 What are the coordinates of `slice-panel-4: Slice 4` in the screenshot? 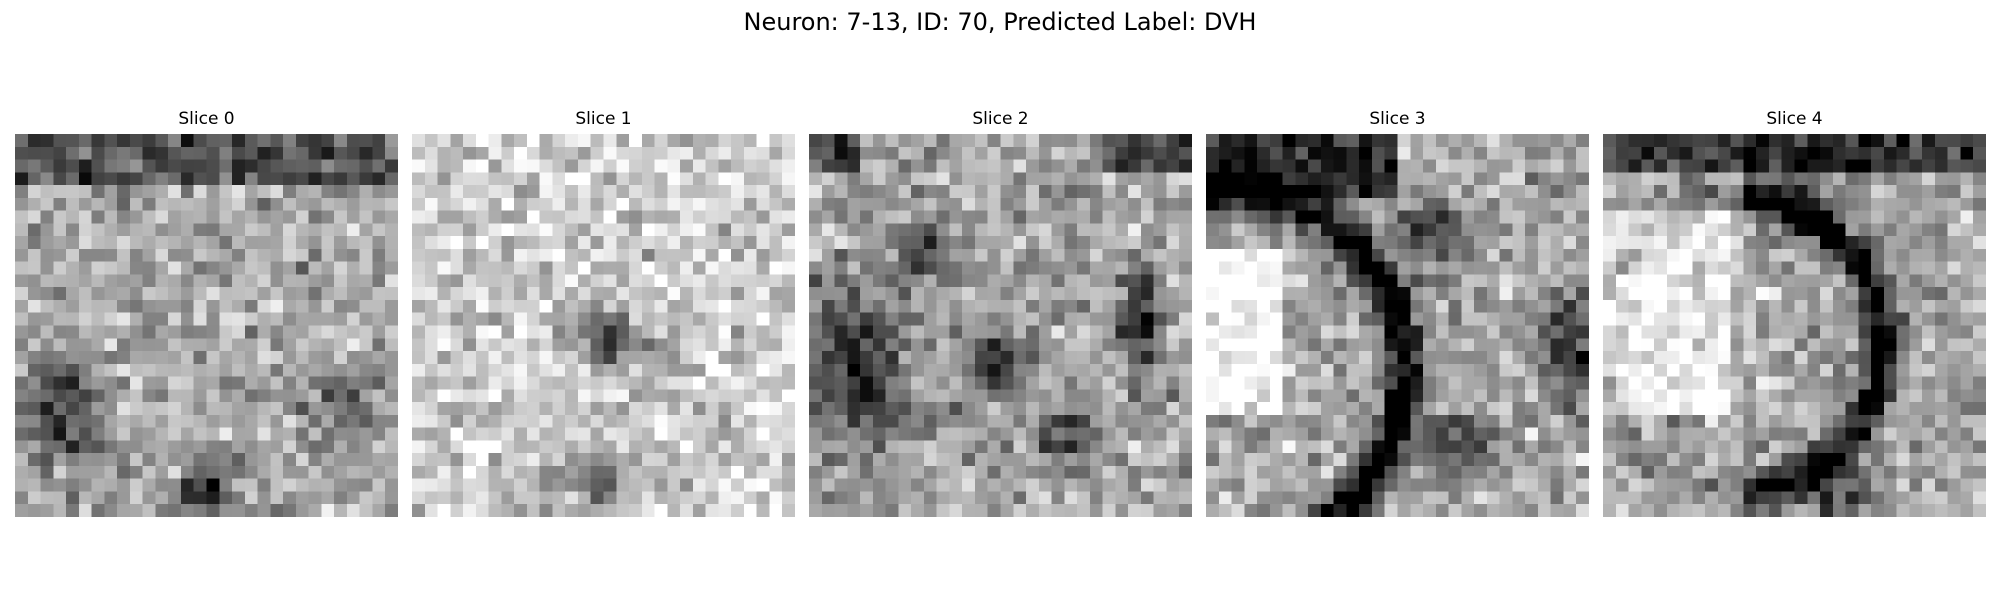 It's located at (1794, 312).